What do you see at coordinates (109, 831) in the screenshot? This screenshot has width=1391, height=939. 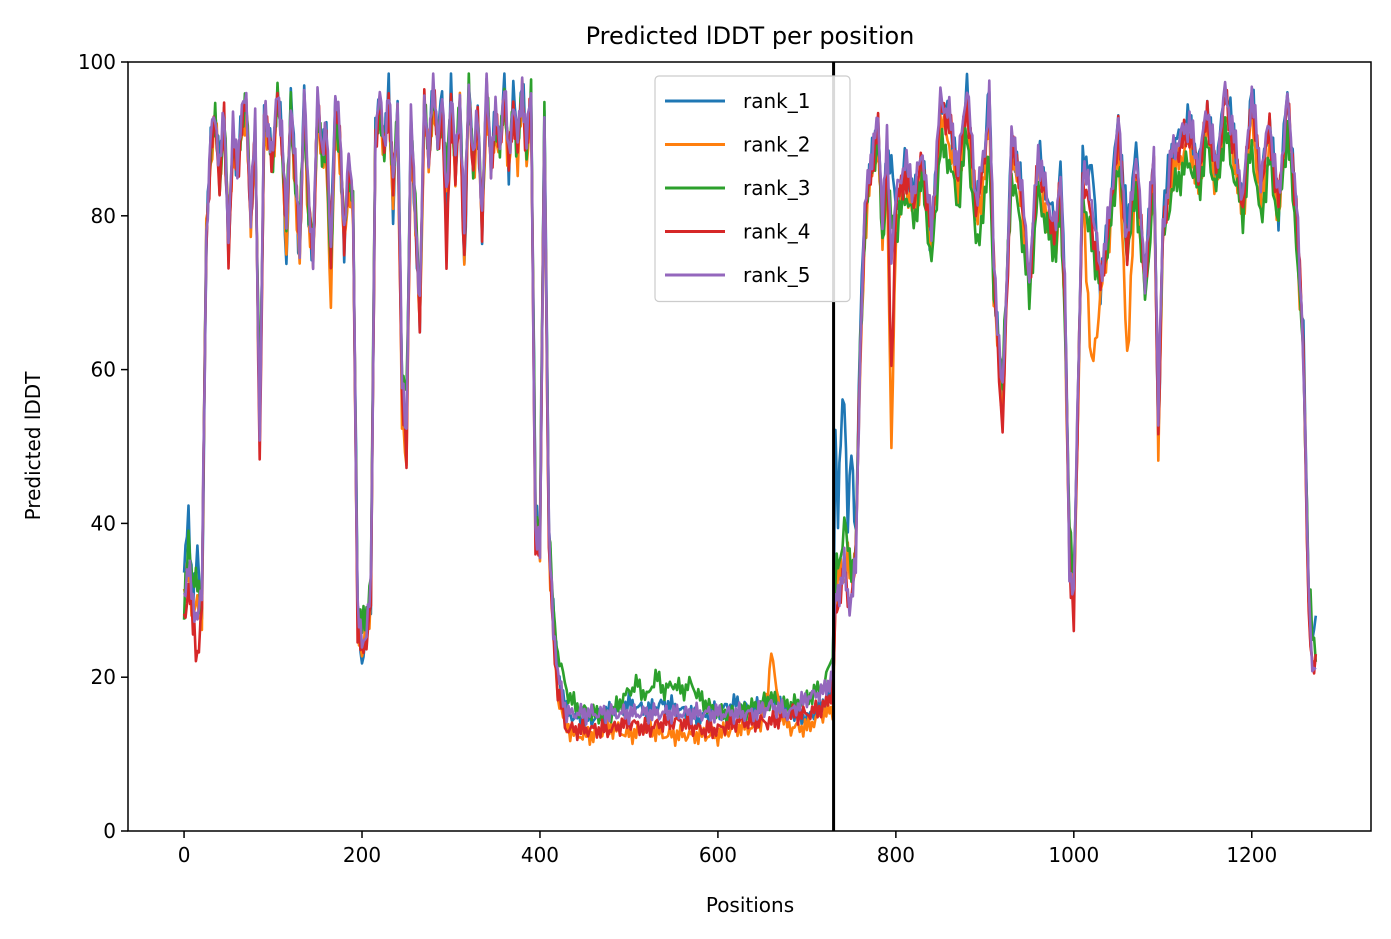 I see `y-tick-label: 0` at bounding box center [109, 831].